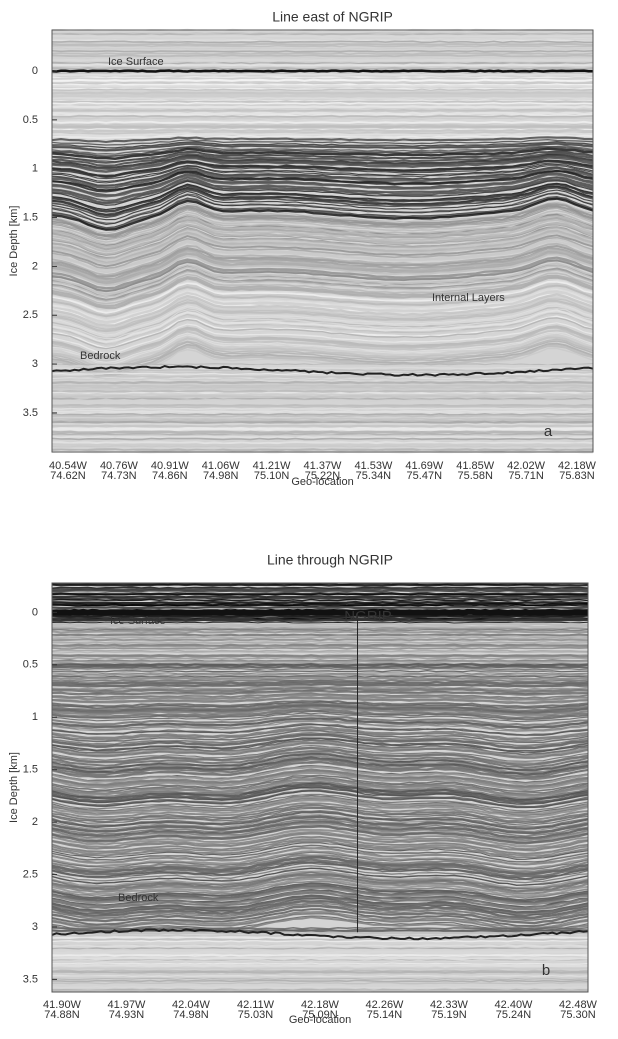  What do you see at coordinates (374, 476) in the screenshot?
I see `x-tick-label: 75.34N` at bounding box center [374, 476].